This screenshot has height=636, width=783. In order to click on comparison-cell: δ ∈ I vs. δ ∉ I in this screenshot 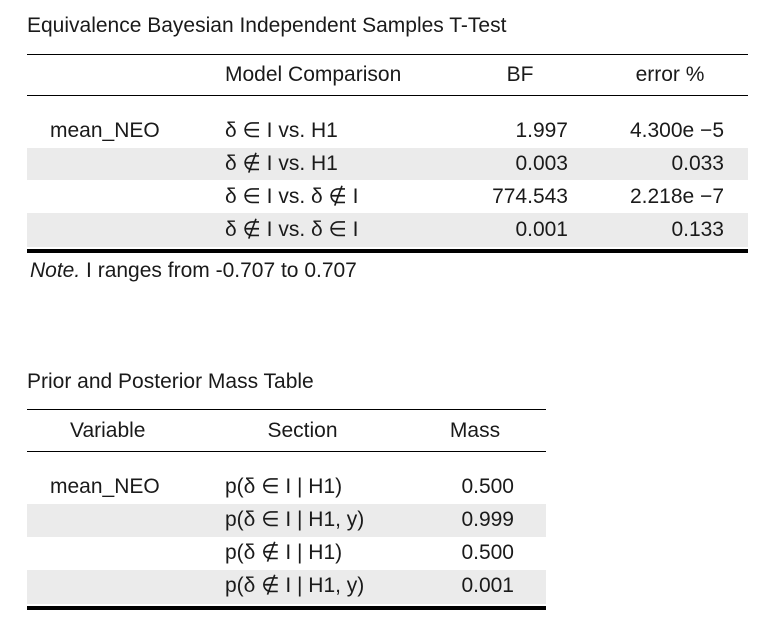, I will do `click(292, 196)`.